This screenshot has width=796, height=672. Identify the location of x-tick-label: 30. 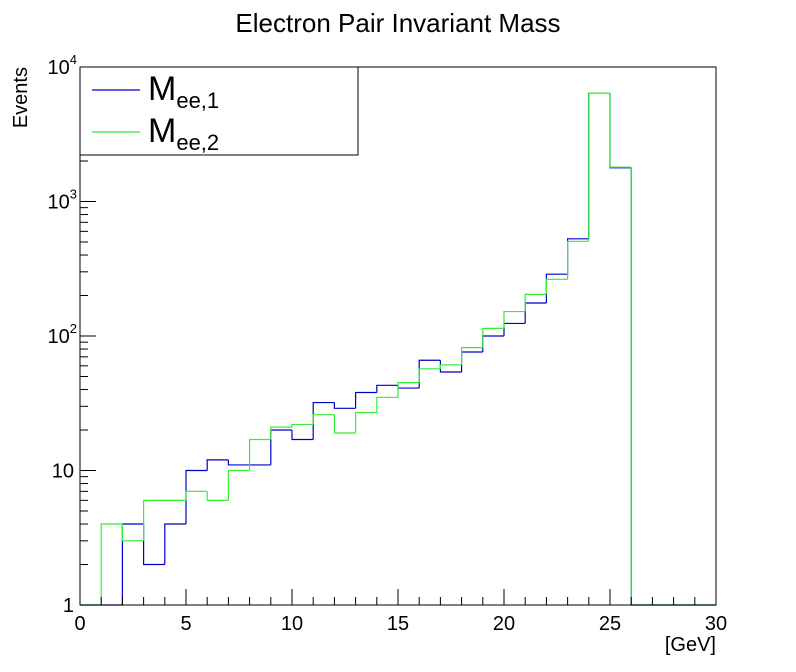
(716, 624).